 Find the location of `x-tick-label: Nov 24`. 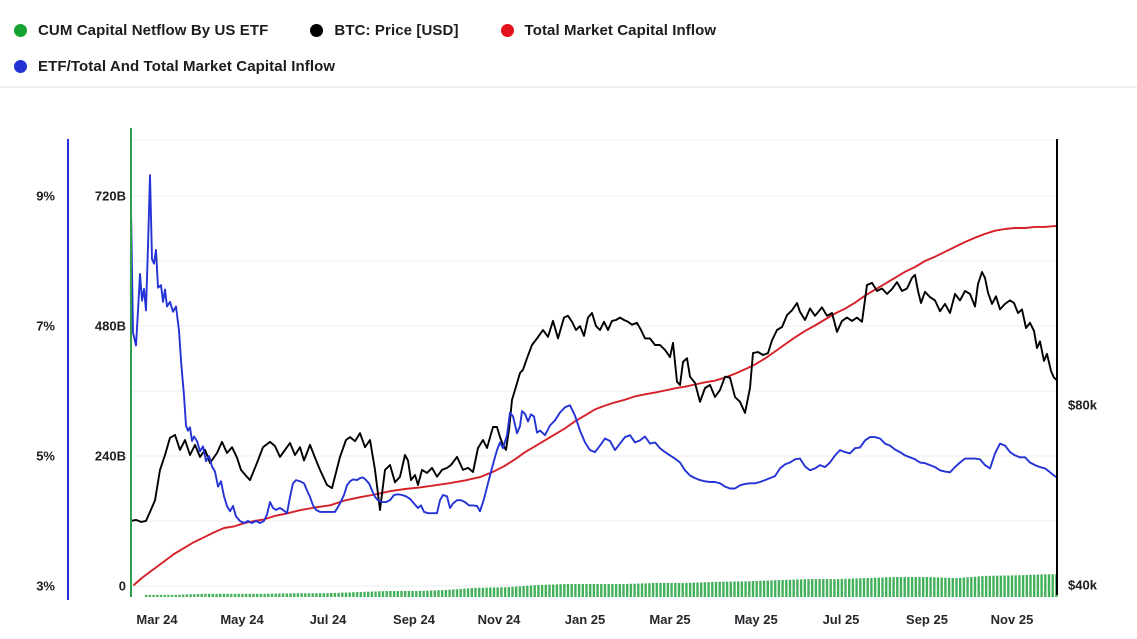

x-tick-label: Nov 24 is located at coordinates (499, 619).